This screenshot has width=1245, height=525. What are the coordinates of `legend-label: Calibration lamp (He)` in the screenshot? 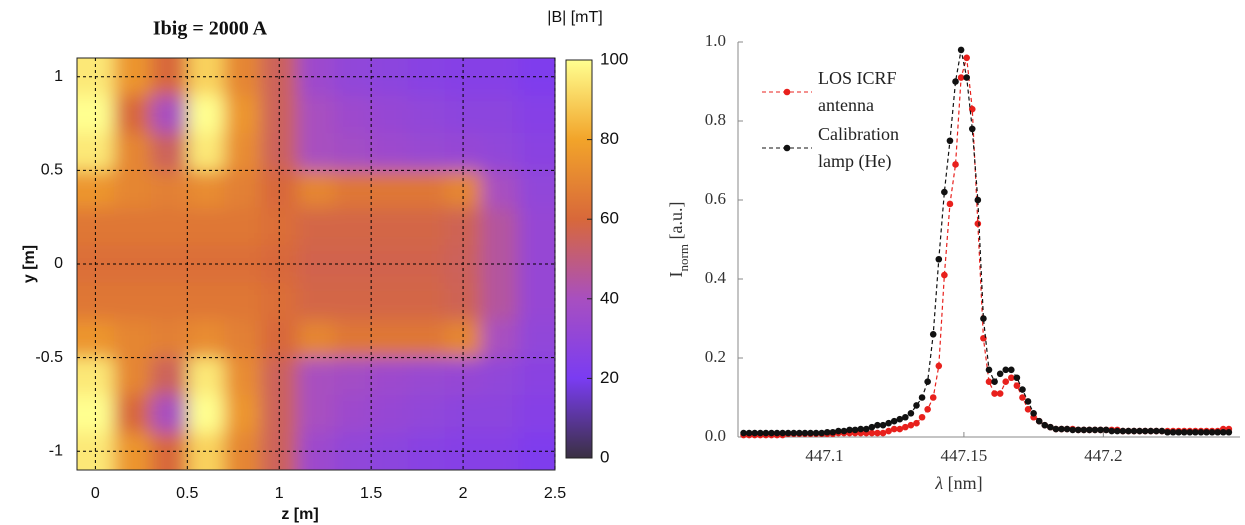 It's located at (858, 147).